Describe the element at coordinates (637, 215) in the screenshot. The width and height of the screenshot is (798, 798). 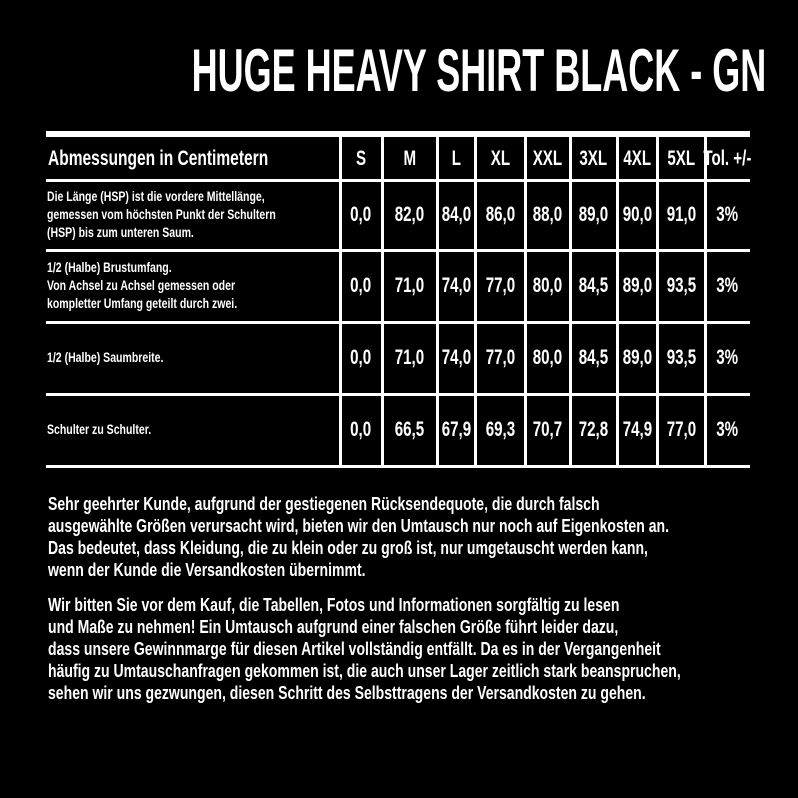
I see `value-cell: 90,0` at that location.